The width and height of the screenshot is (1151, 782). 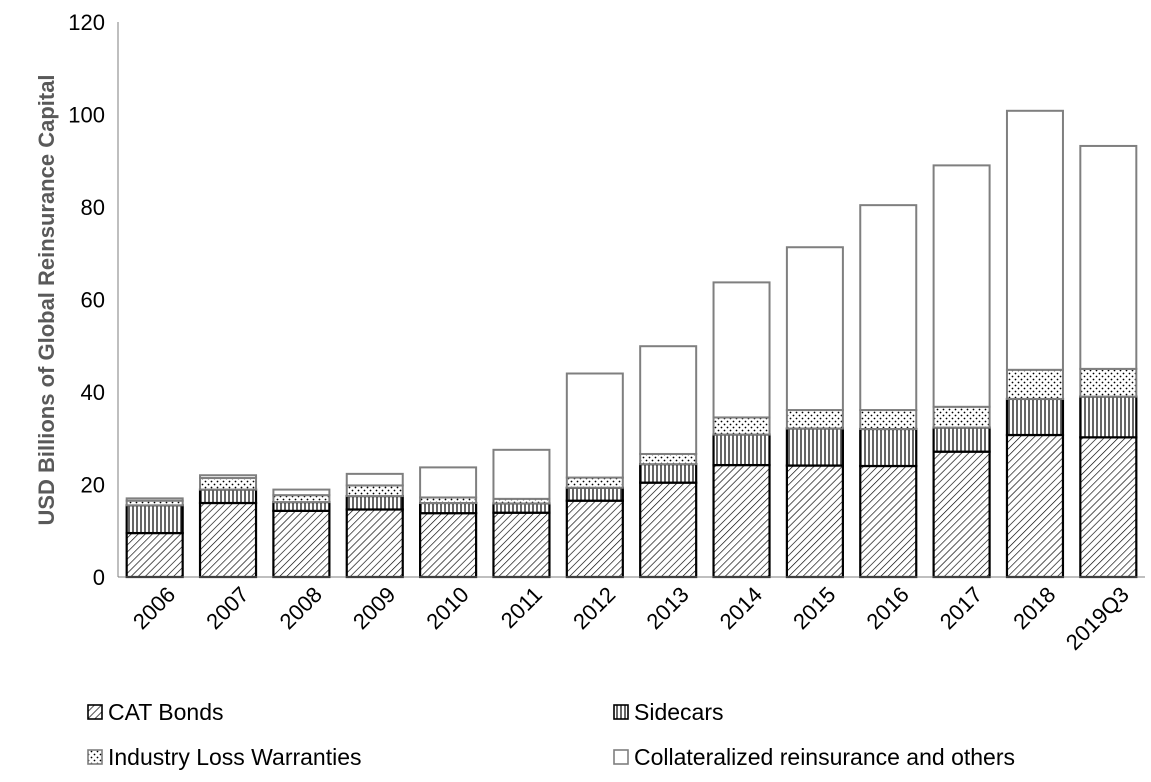 I want to click on bar-sidecars-2008, so click(x=301, y=506).